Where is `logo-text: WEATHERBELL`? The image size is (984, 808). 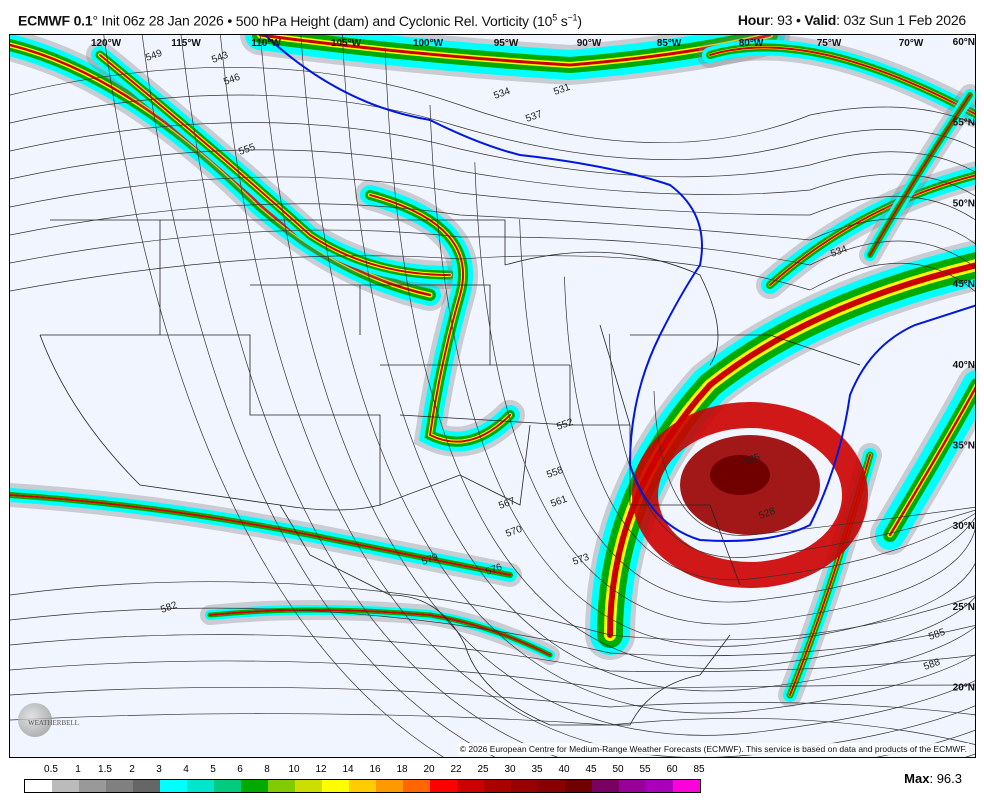
logo-text: WEATHERBELL is located at coordinates (53, 723).